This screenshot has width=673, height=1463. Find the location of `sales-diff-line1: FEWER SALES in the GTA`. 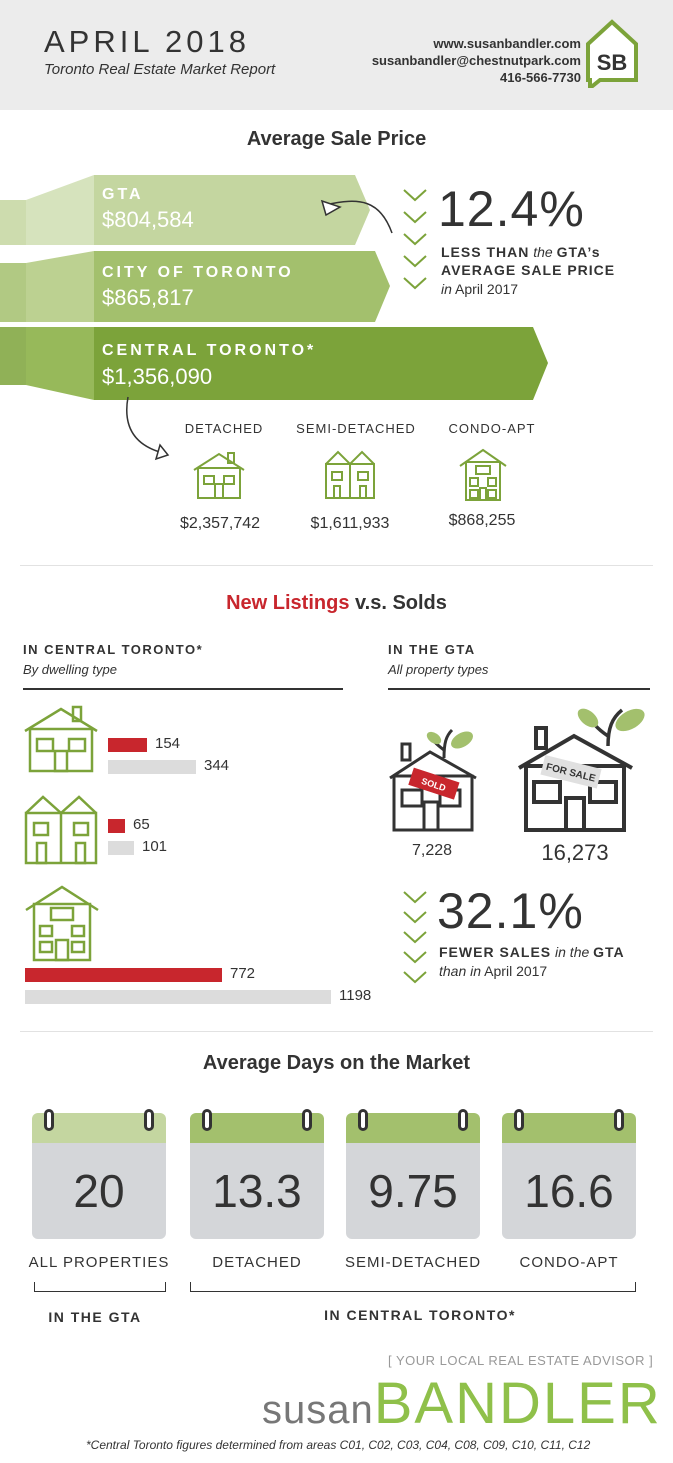

sales-diff-line1: FEWER SALES in the GTA is located at coordinates (532, 952).